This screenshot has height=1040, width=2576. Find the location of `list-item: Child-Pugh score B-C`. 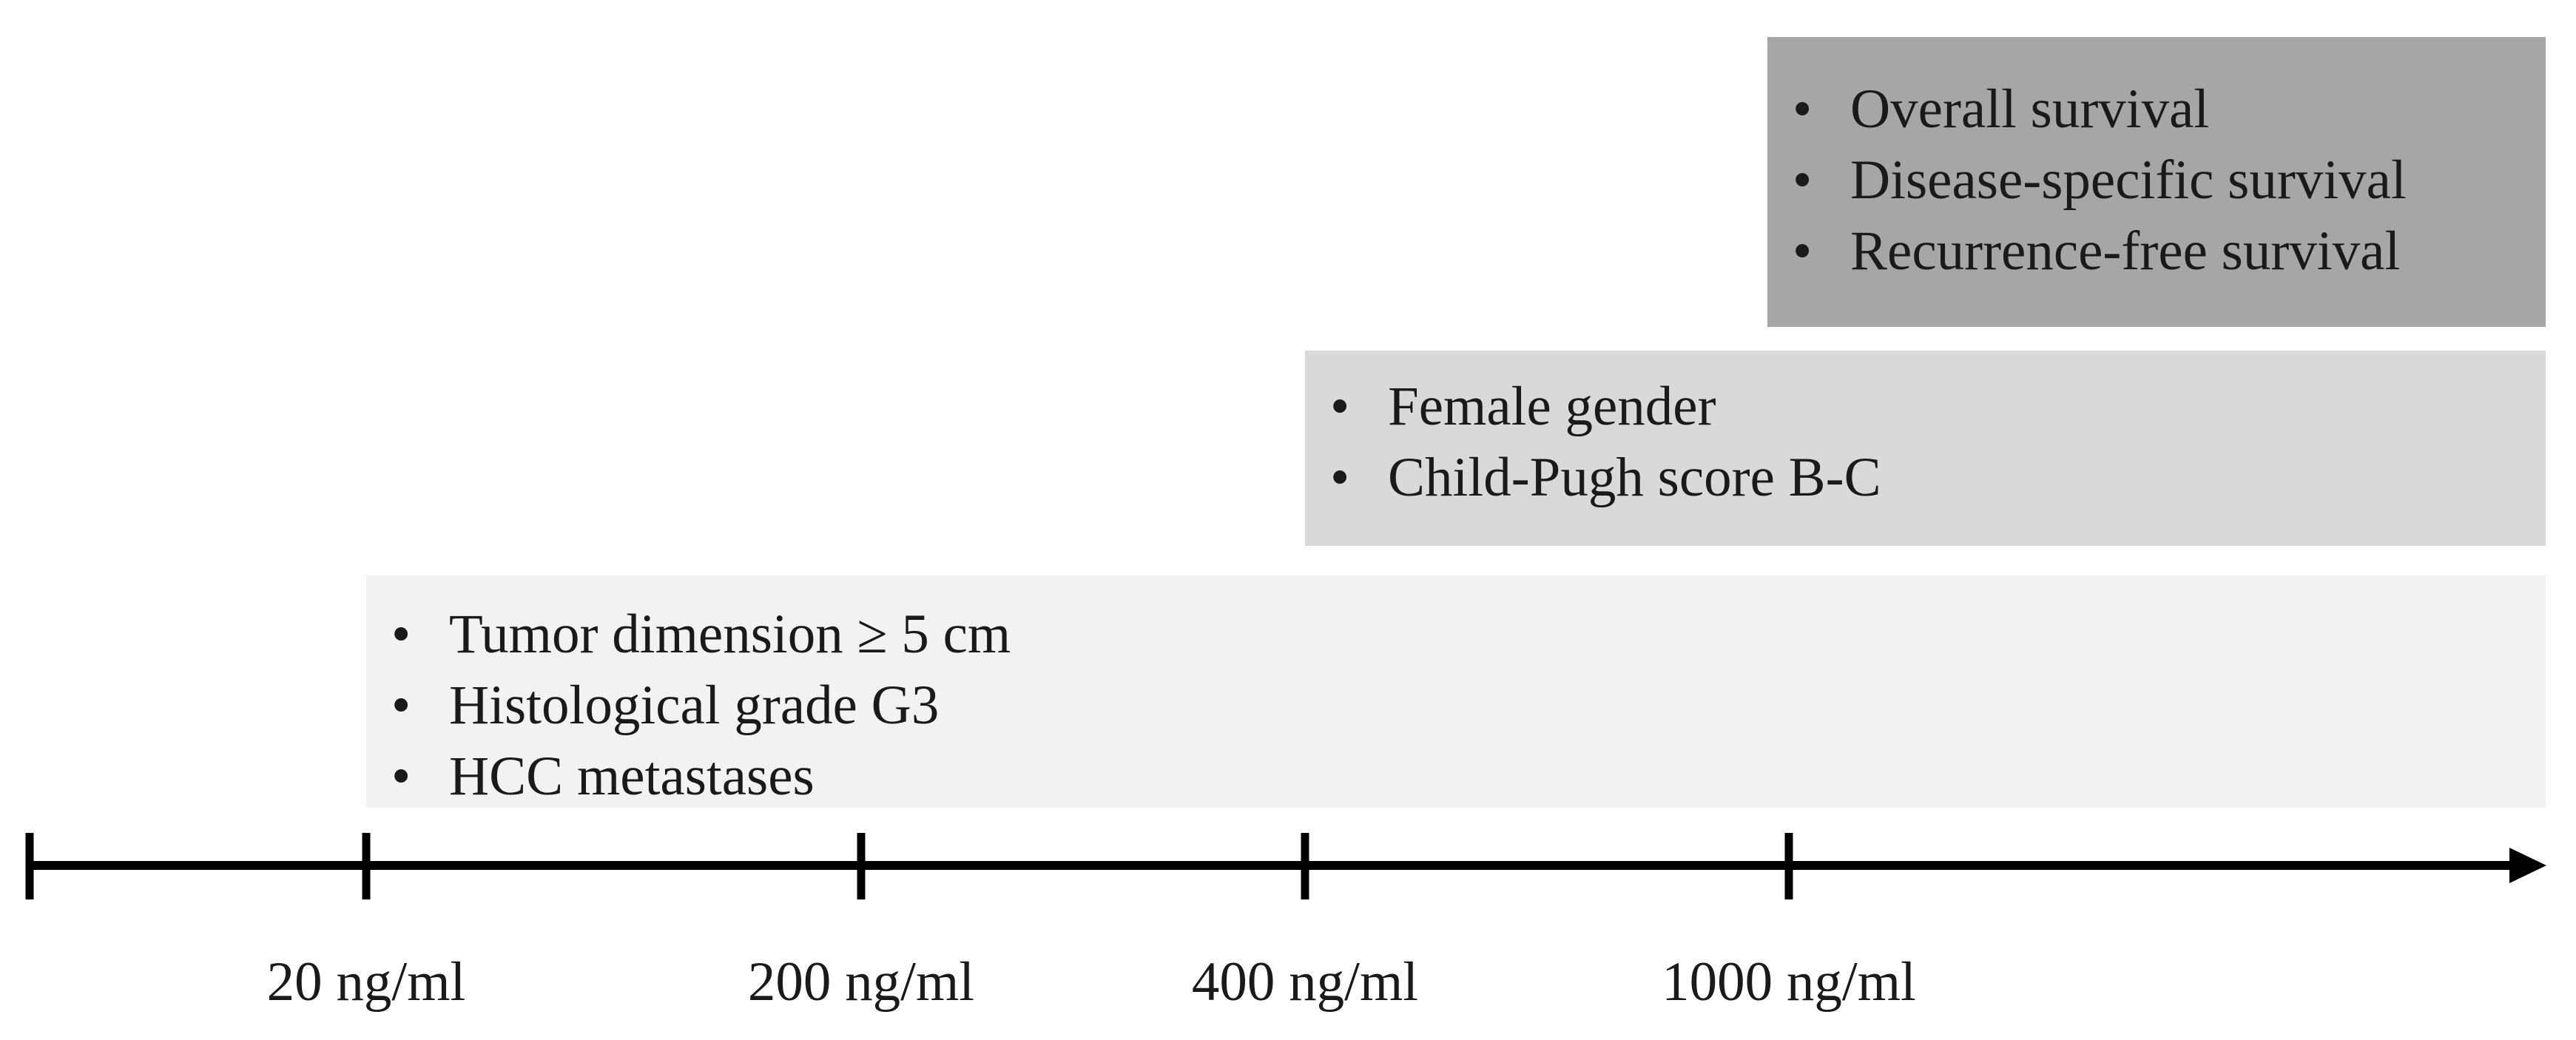

list-item: Child-Pugh score B-C is located at coordinates (1925, 477).